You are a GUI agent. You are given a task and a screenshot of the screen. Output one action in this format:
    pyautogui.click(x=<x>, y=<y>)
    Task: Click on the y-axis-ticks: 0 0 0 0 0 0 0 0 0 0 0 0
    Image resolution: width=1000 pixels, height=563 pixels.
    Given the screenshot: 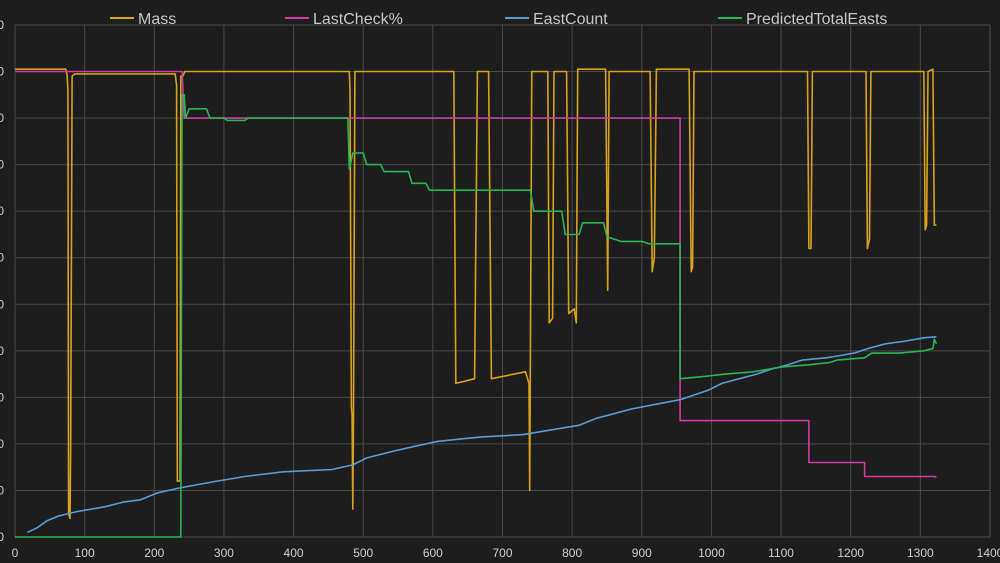 What is the action you would take?
    pyautogui.click(x=2, y=281)
    